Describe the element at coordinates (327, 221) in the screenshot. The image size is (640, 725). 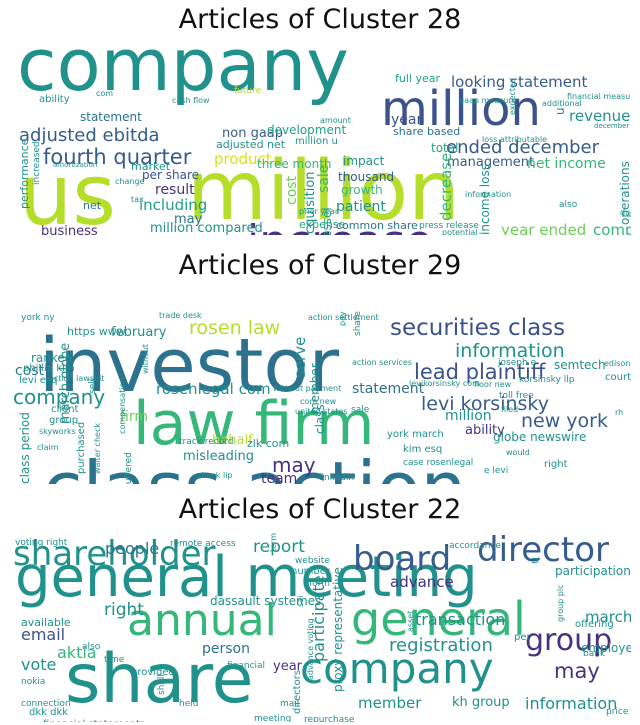
I see `cloud-word: vessel` at that location.